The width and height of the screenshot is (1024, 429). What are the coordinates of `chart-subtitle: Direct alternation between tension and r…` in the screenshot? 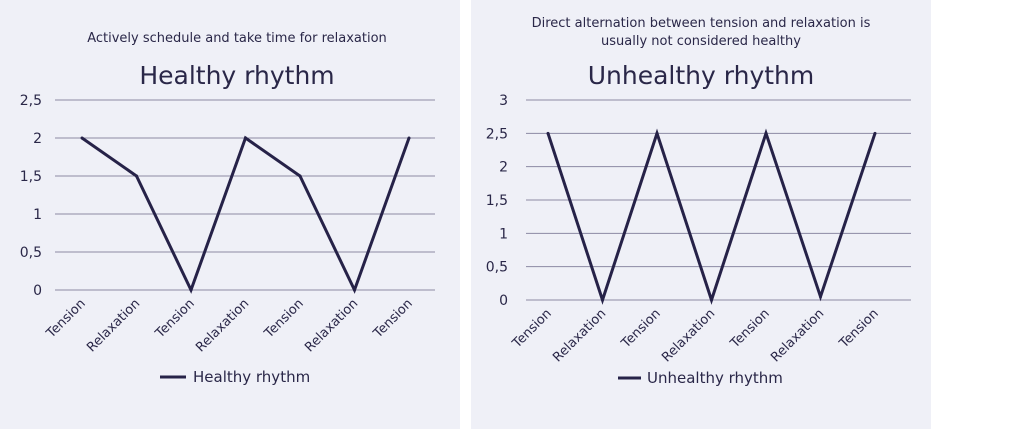 It's located at (701, 23).